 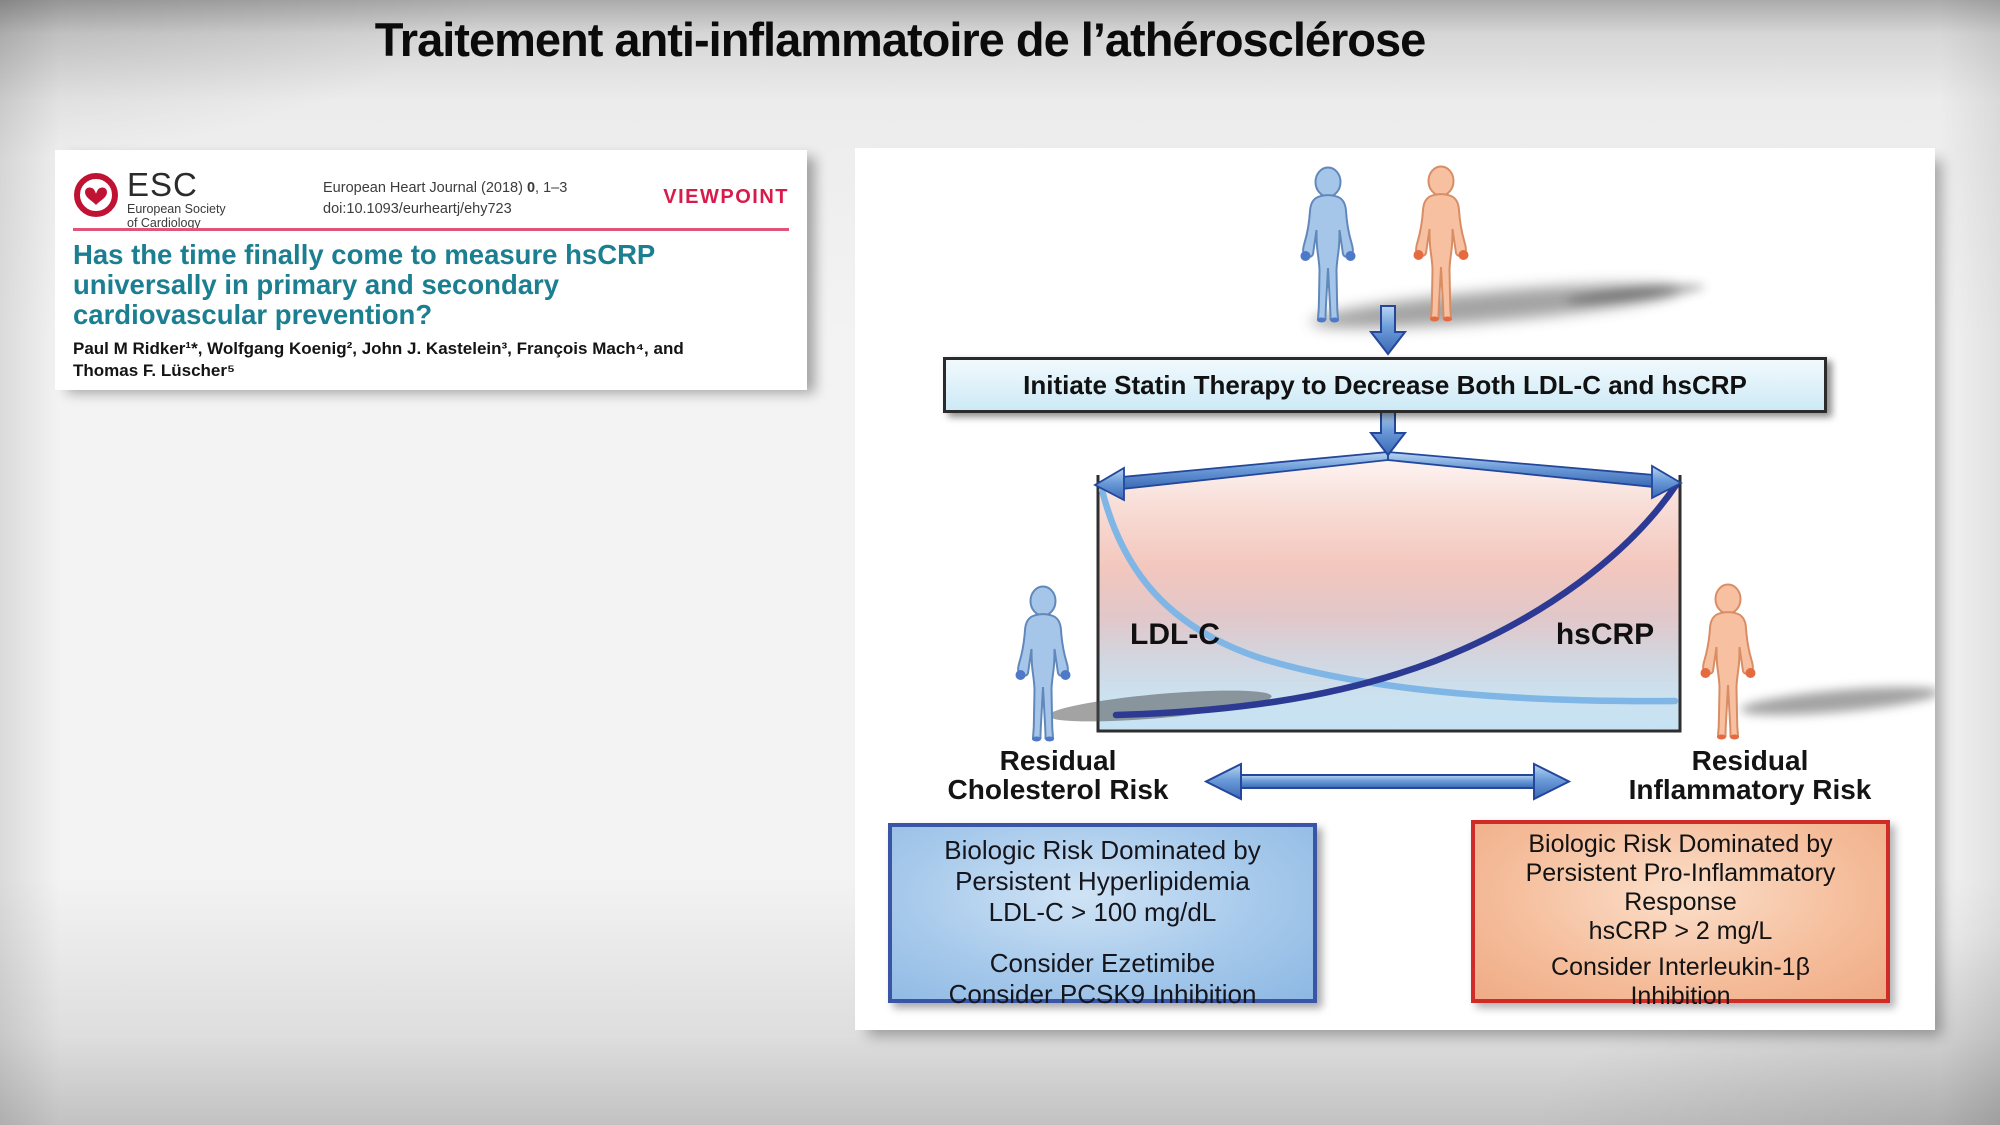 I want to click on text-line: Consider Ezetimibe, so click(x=1102, y=963).